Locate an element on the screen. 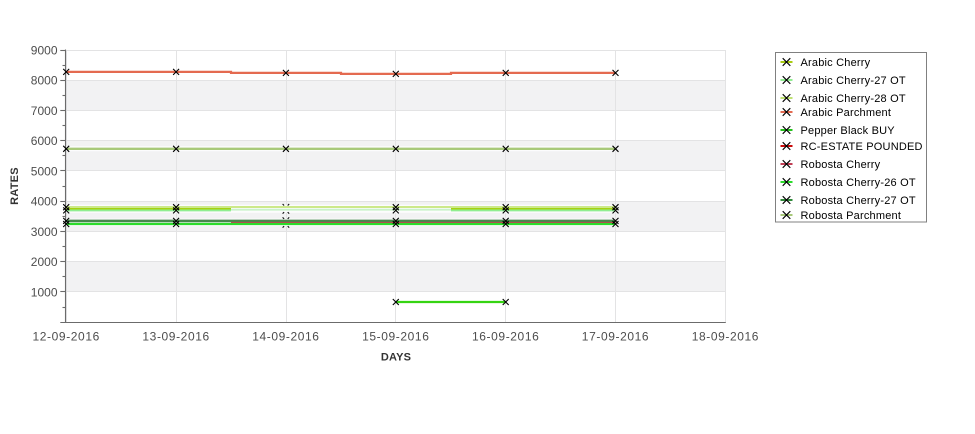  svg-text: 8000 is located at coordinates (44, 81).